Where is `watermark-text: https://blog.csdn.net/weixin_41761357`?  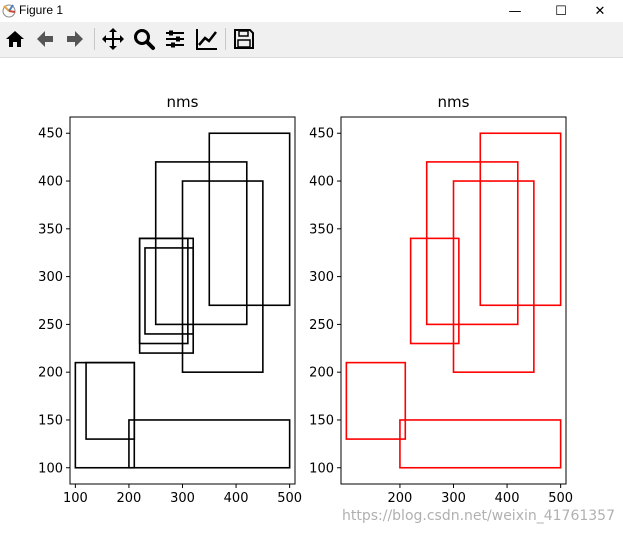 watermark-text: https://blog.csdn.net/weixin_41761357 is located at coordinates (478, 516).